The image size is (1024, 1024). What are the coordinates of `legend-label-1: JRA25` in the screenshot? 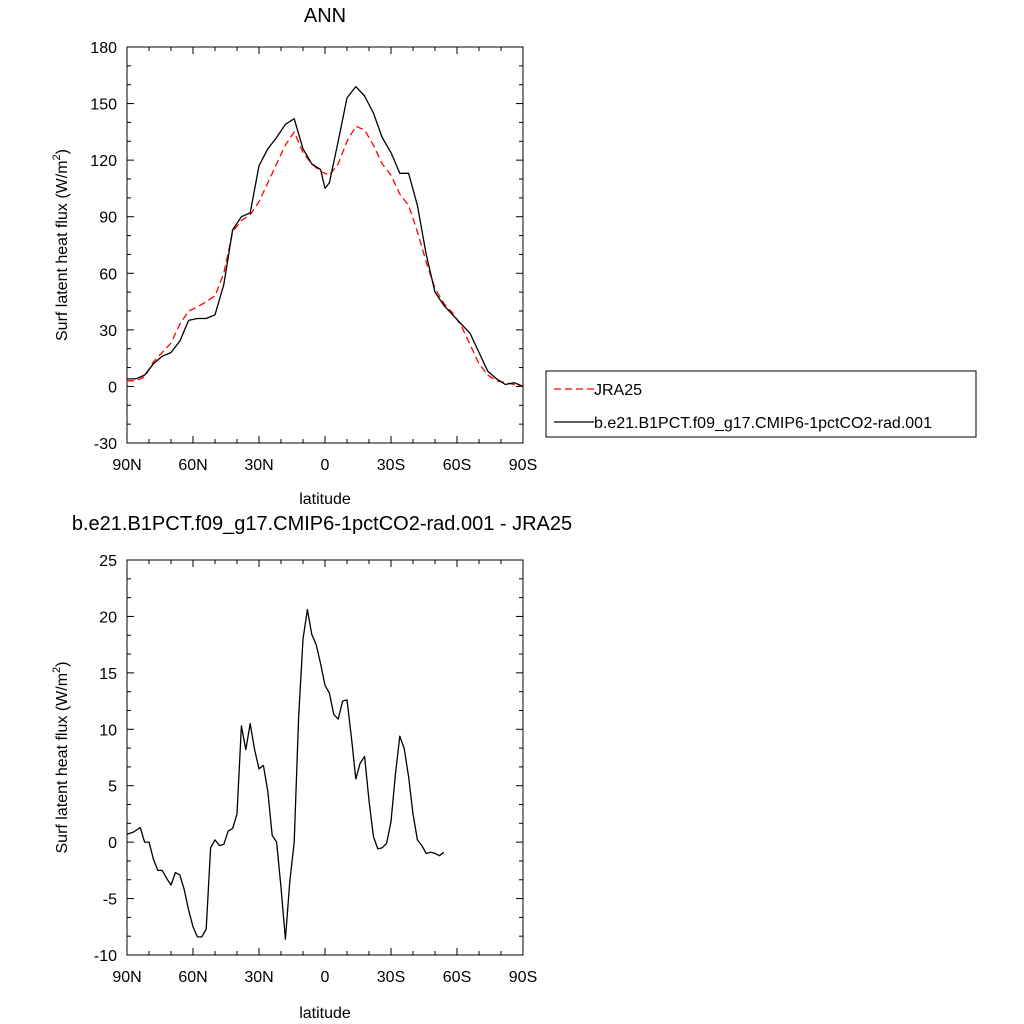 It's located at (618, 390).